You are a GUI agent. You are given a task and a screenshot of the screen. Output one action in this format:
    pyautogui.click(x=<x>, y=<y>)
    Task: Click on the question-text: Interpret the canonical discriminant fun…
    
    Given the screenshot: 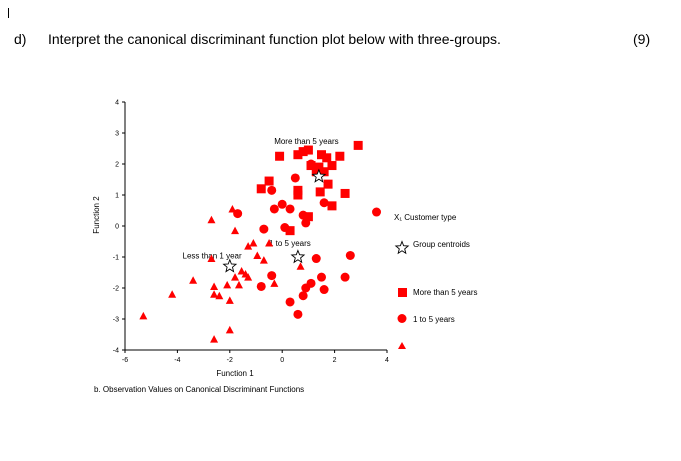 What is the action you would take?
    pyautogui.click(x=274, y=39)
    